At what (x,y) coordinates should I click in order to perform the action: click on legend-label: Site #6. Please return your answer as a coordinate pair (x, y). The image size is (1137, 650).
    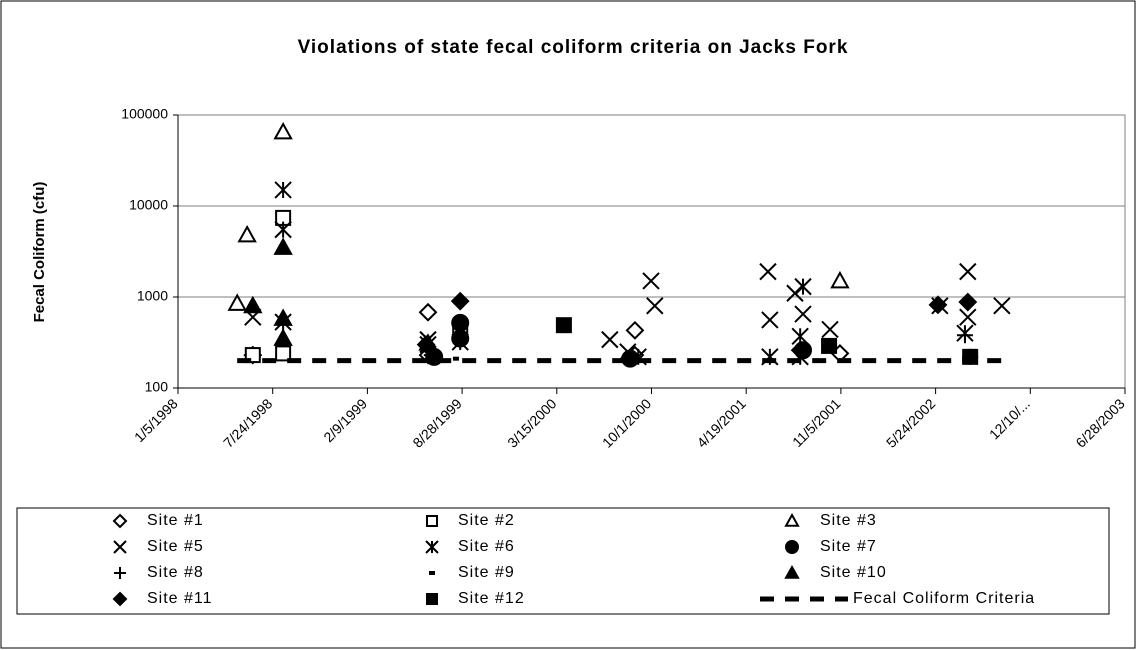
    Looking at the image, I should click on (486, 546).